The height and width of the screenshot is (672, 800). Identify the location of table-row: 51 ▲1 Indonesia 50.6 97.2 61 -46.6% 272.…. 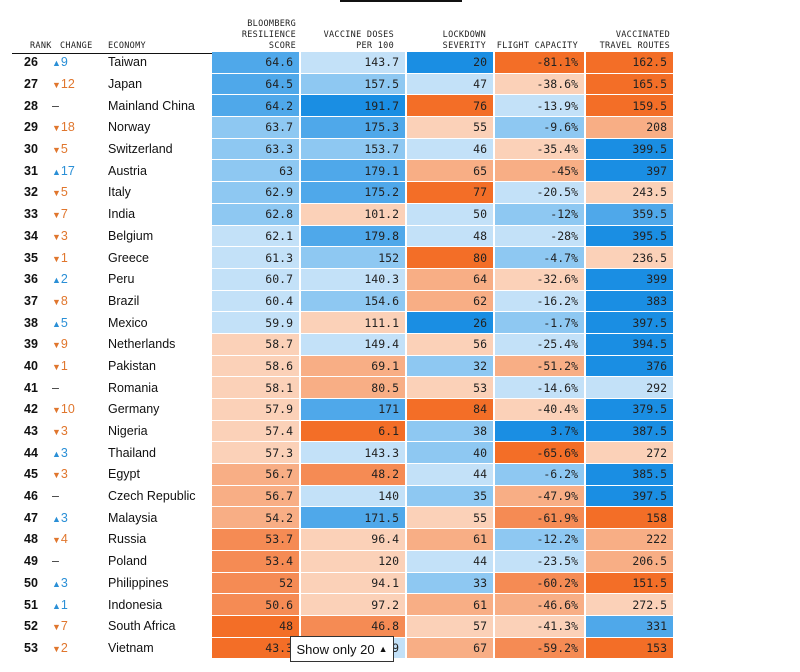
(342, 604).